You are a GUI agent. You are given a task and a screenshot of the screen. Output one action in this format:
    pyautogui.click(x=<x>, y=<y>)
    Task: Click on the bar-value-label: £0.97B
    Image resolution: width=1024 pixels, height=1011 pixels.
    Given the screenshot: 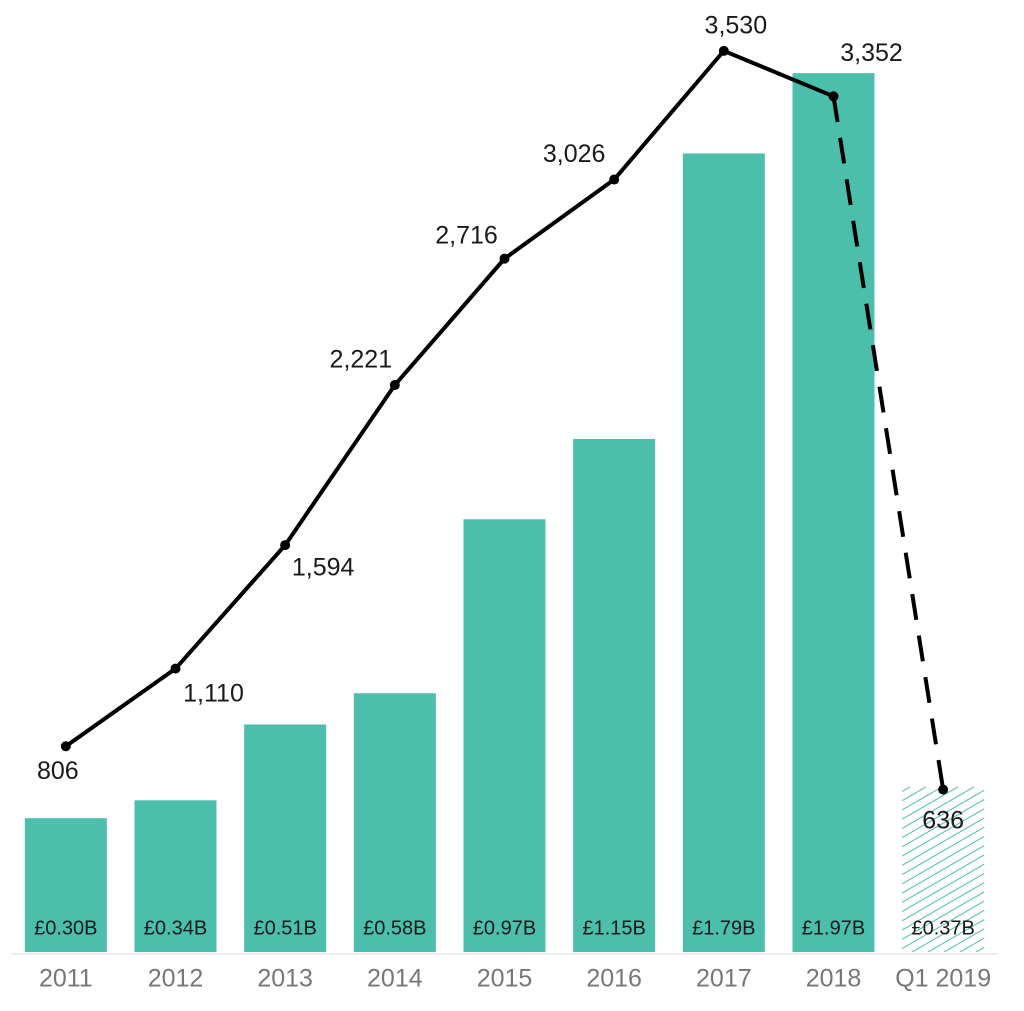 What is the action you would take?
    pyautogui.click(x=504, y=928)
    